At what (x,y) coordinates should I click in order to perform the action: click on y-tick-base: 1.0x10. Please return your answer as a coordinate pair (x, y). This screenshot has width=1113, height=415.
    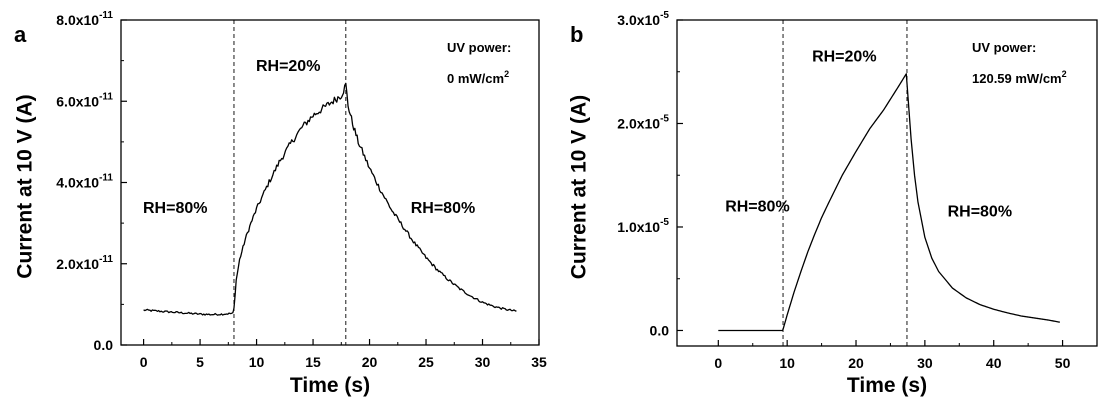
    Looking at the image, I should click on (638, 227).